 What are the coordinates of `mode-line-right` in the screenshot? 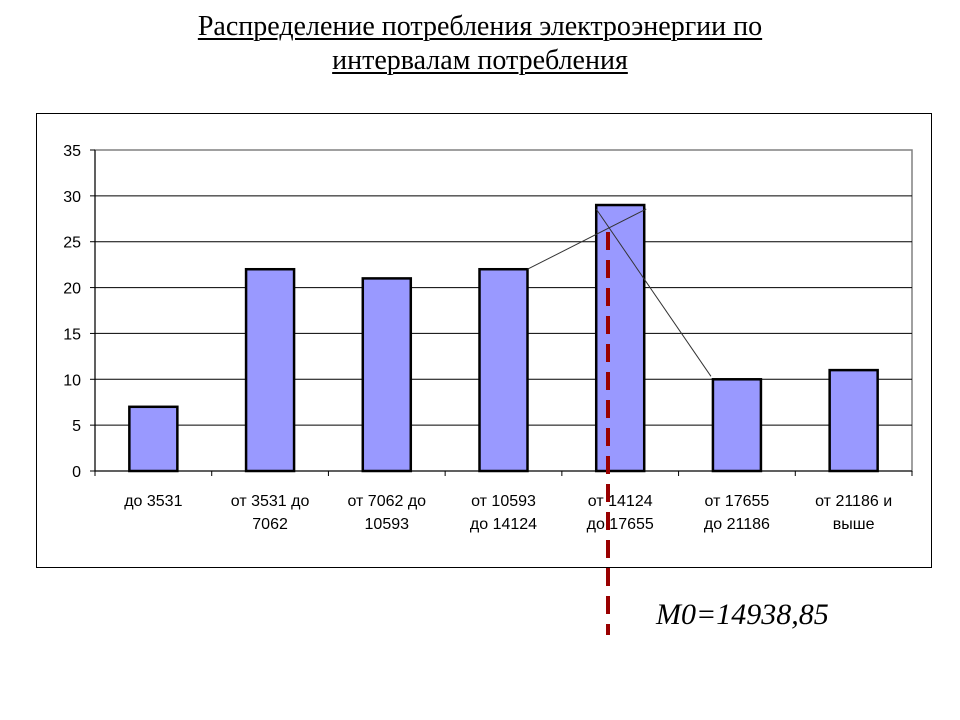 It's located at (653, 292).